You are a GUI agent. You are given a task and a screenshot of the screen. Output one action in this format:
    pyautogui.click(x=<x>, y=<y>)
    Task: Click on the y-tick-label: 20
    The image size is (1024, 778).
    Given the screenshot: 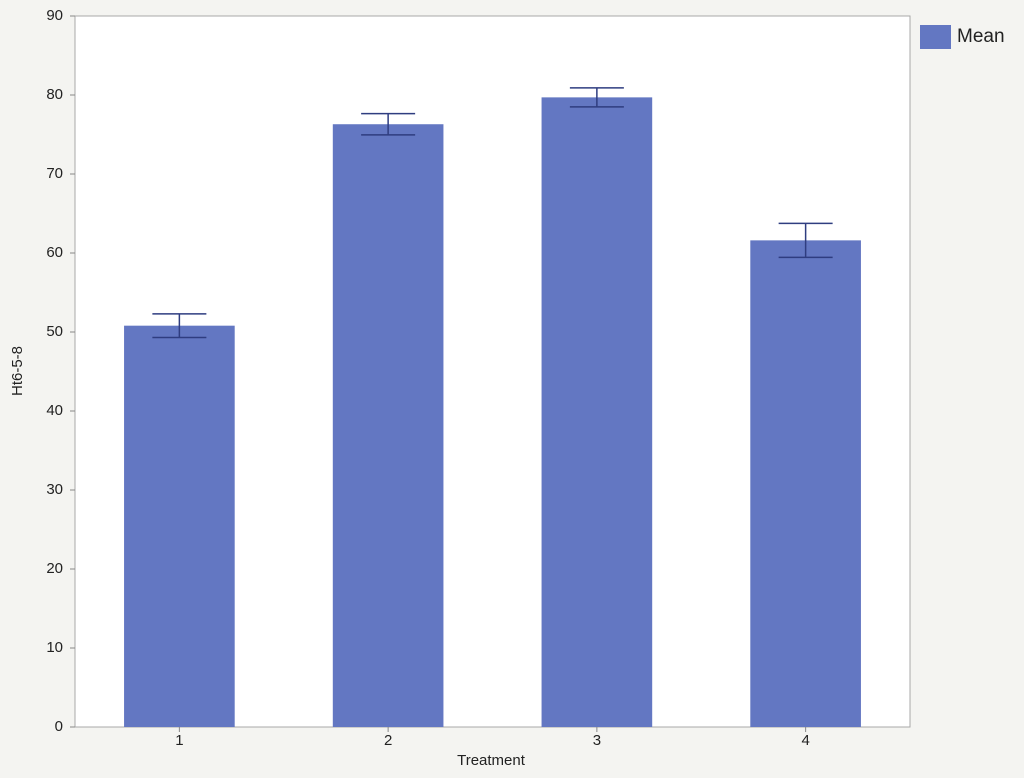 What is the action you would take?
    pyautogui.click(x=54, y=568)
    